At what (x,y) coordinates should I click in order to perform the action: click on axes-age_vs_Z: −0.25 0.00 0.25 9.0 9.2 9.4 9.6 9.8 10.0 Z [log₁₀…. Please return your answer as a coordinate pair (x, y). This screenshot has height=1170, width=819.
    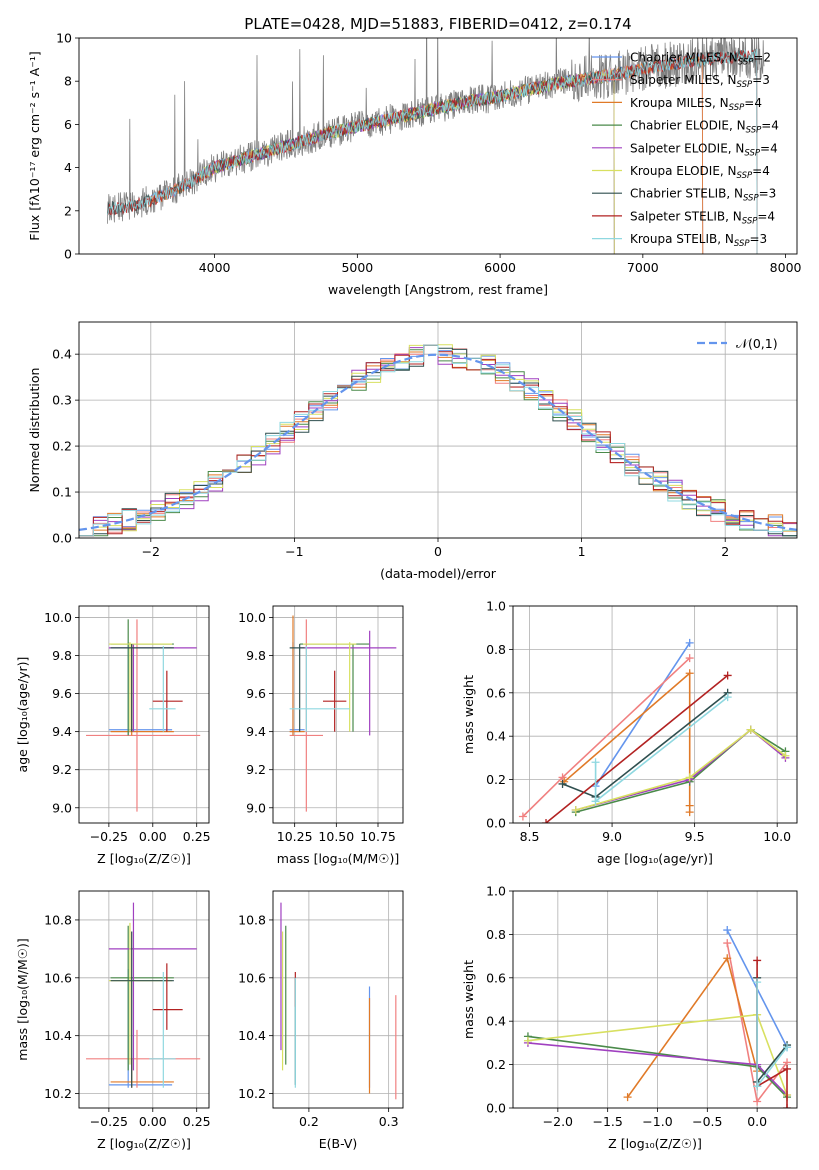
    Looking at the image, I should click on (113, 735).